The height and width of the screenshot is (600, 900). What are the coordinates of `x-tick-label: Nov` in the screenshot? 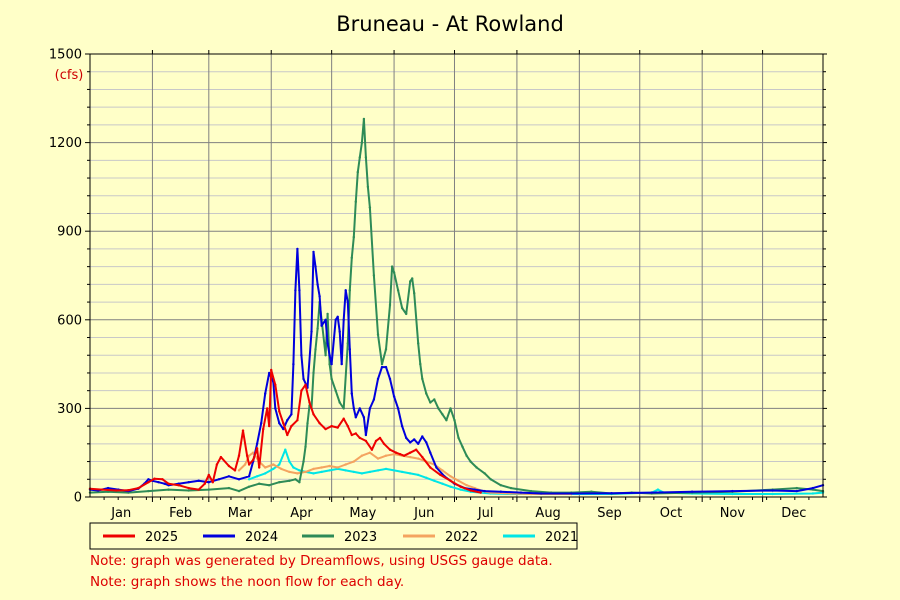 It's located at (733, 513).